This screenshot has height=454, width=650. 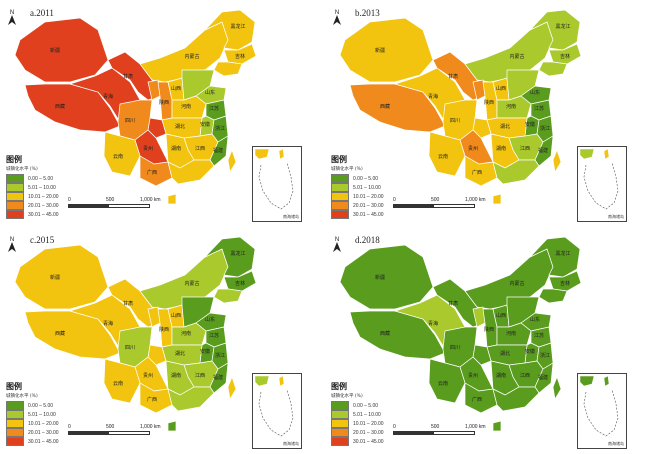 I want to click on province-ln, so click(x=228, y=69).